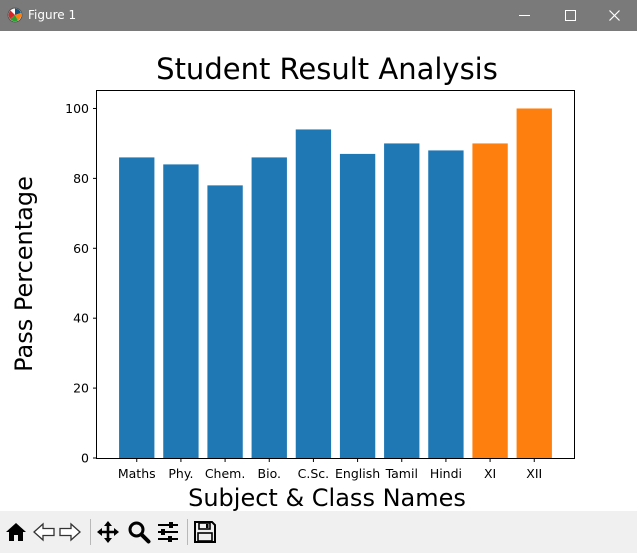  I want to click on bar-hindi, so click(446, 304).